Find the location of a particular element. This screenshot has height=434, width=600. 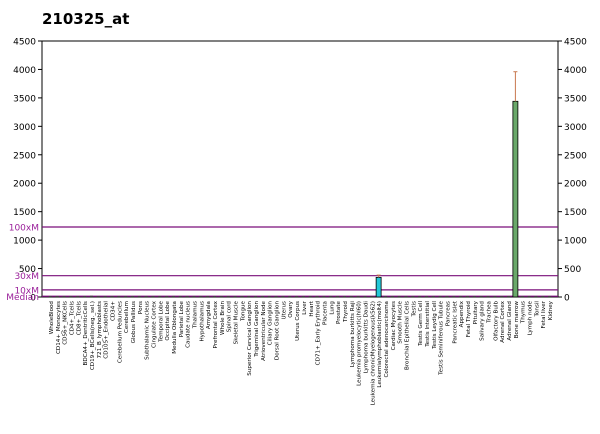

category-label: Medulla Oblongata is located at coordinates (175, 327).